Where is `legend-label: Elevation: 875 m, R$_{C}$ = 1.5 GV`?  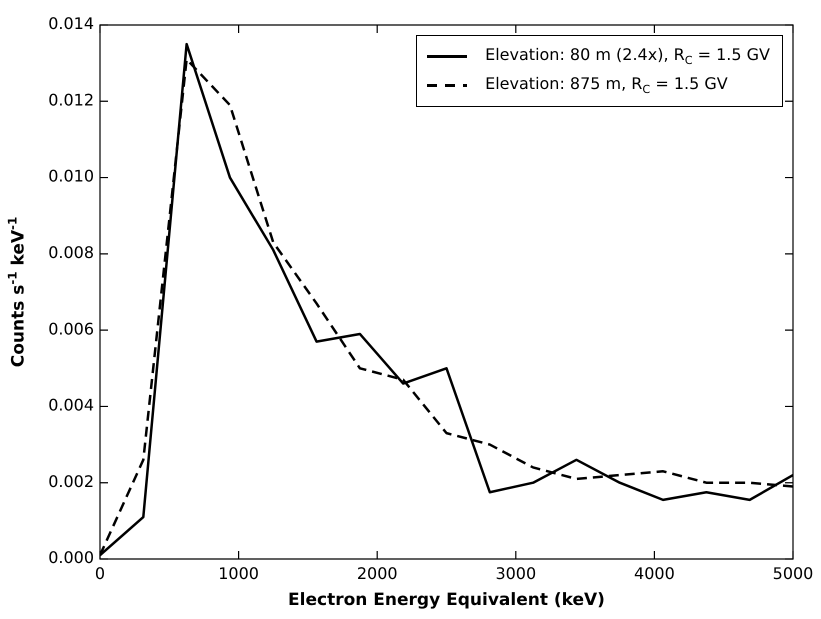 legend-label: Elevation: 875 m, R$_{C}$ = 1.5 GV is located at coordinates (606, 85).